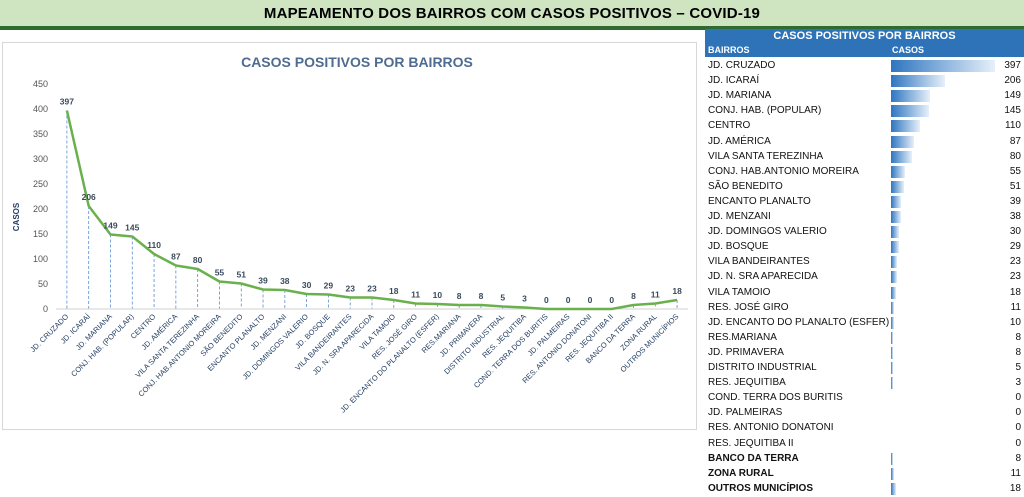  Describe the element at coordinates (89, 197) in the screenshot. I see `data-label: 206` at that location.